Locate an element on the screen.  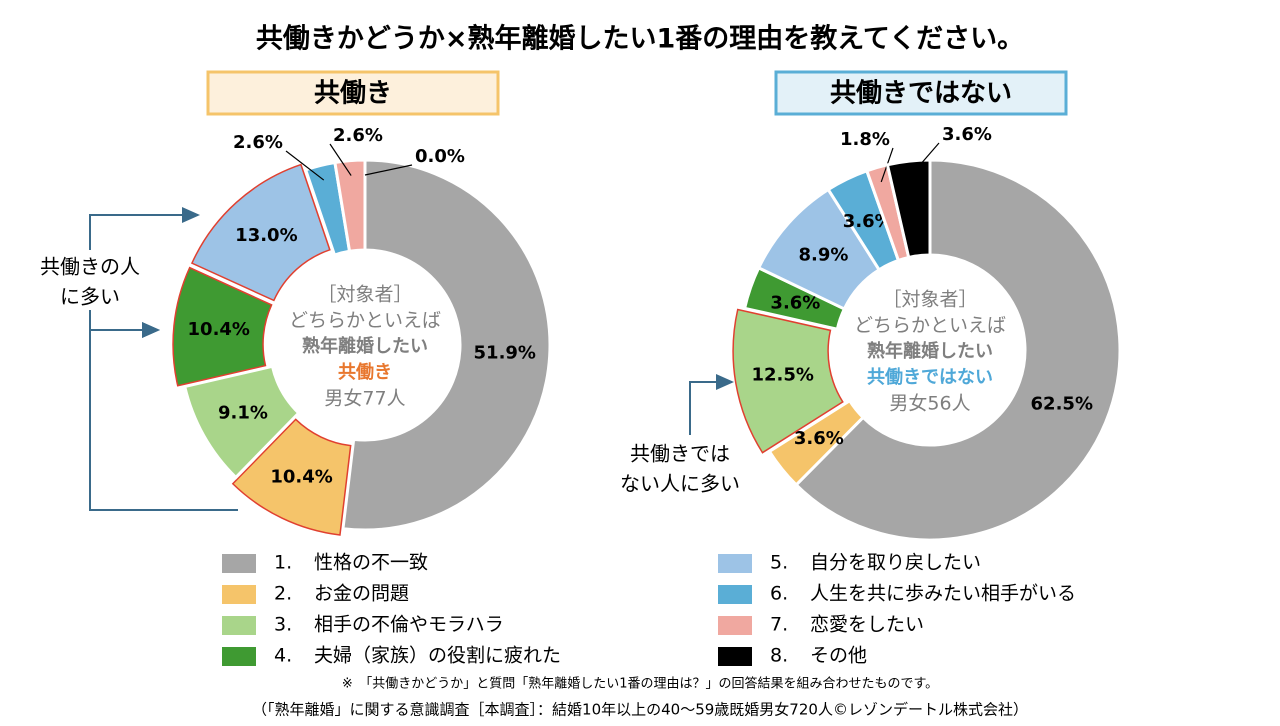
legend-label: お金の問題 is located at coordinates (361, 594).